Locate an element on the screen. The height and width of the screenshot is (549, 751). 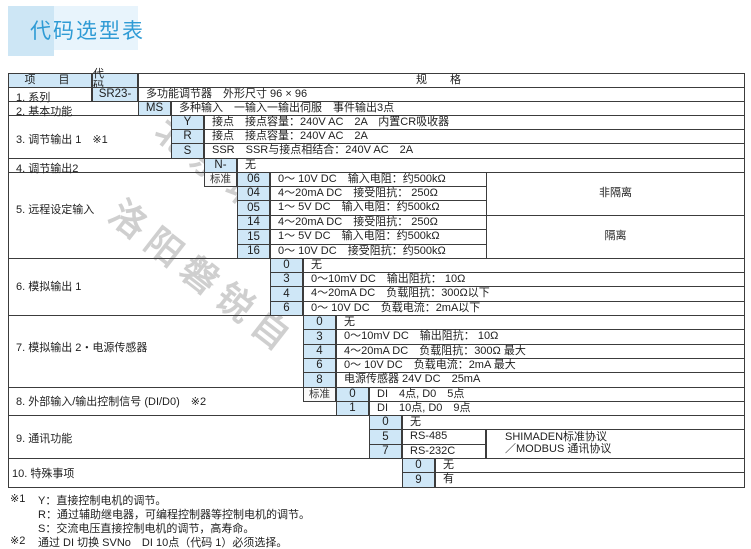
isolation-cell-isolated: 隔离 is located at coordinates (615, 237).